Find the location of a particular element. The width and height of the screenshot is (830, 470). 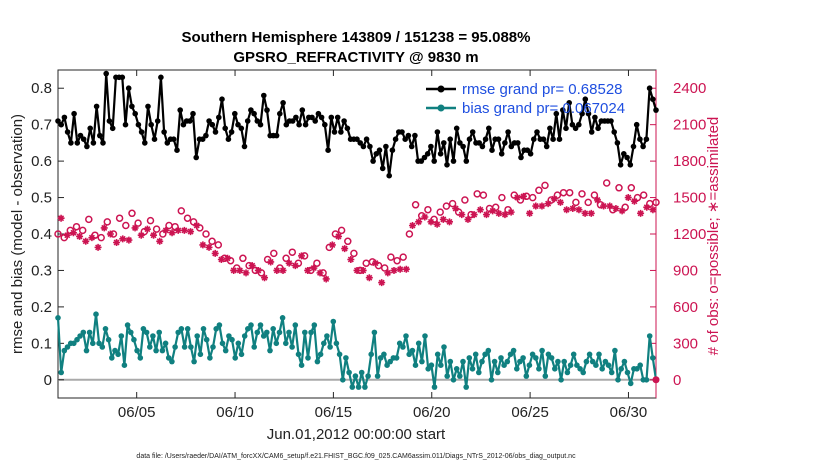

legend-rmse-marker is located at coordinates (441, 89).